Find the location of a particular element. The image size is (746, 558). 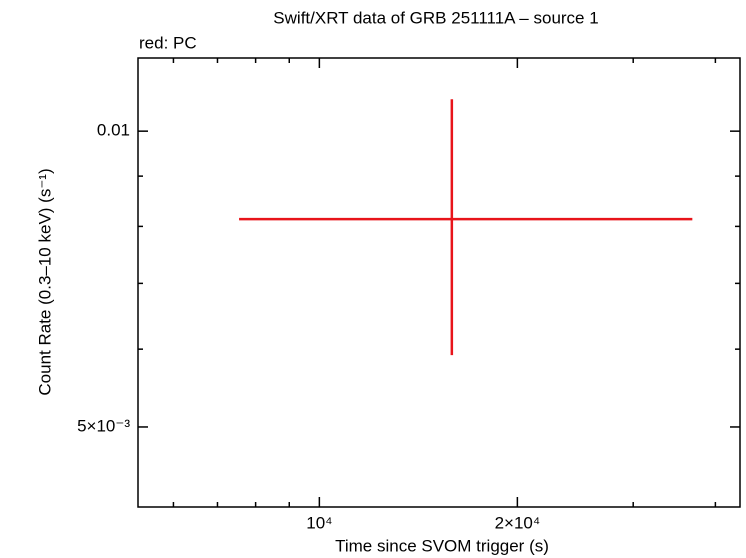

y-tick-label: 0.01 is located at coordinates (113, 130).